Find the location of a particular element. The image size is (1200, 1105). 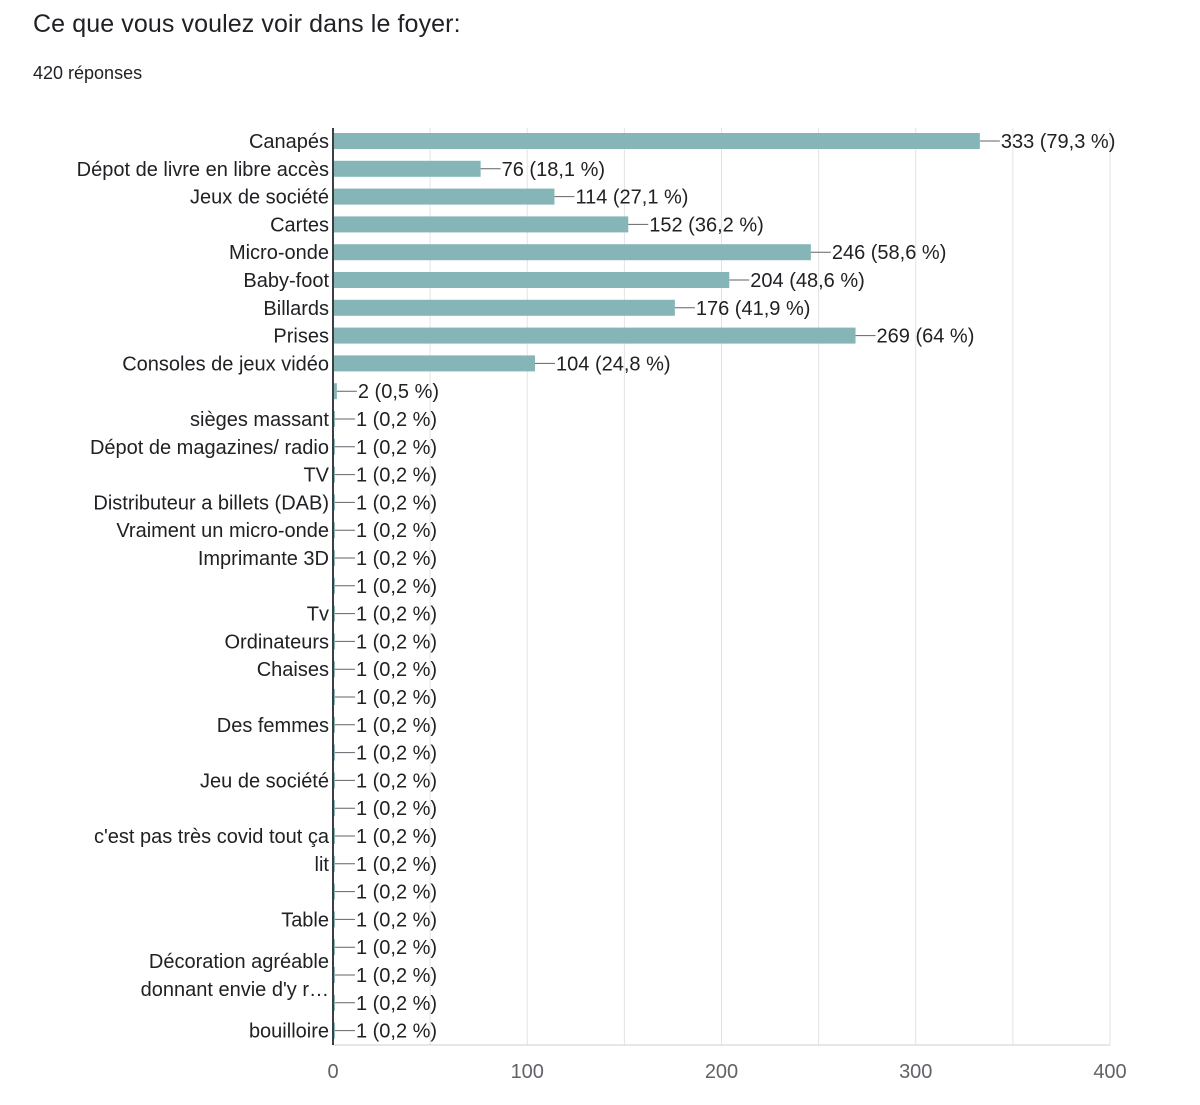

category-label: Canapés is located at coordinates (289, 142).